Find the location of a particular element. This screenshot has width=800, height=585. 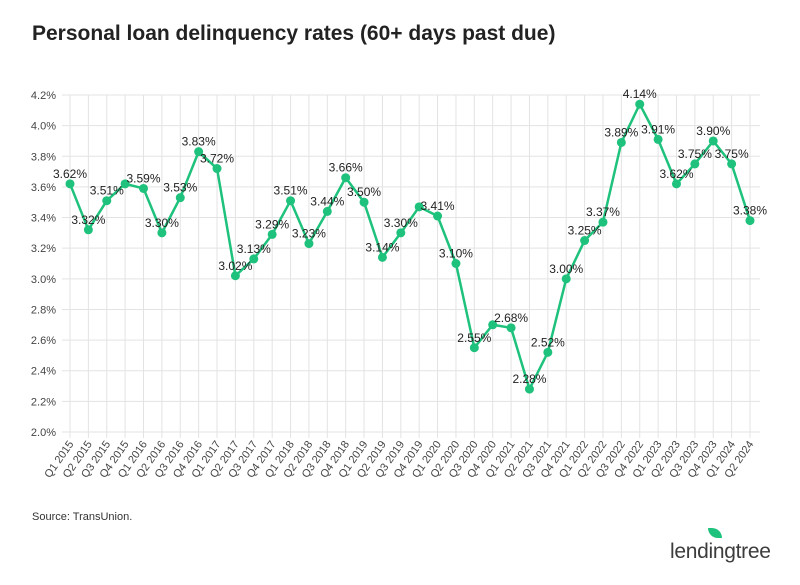

data-label: 3.14% is located at coordinates (382, 247).